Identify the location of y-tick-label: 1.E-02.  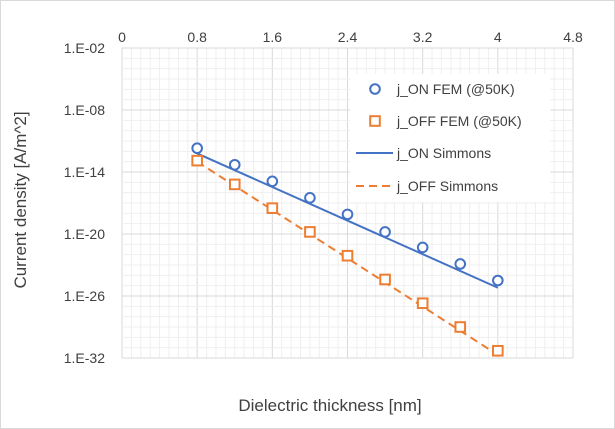
(84, 48).